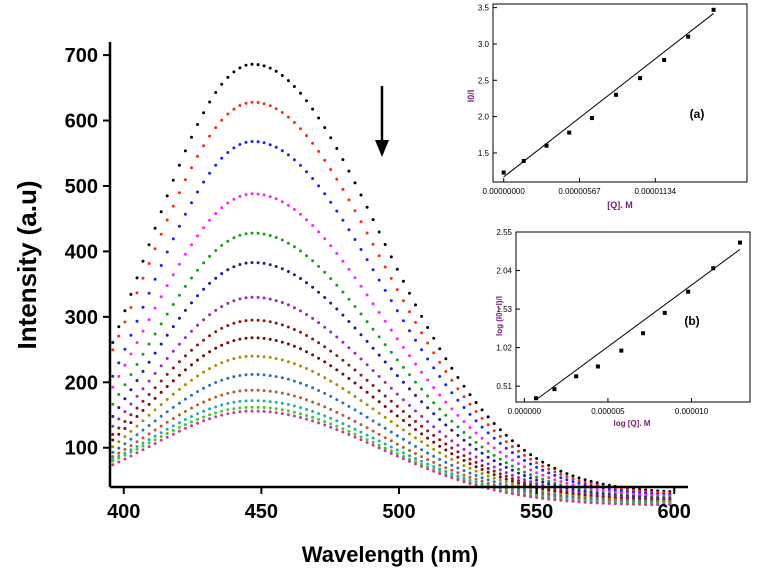 This screenshot has height=574, width=767. I want to click on inset-a-label: (a), so click(697, 114).